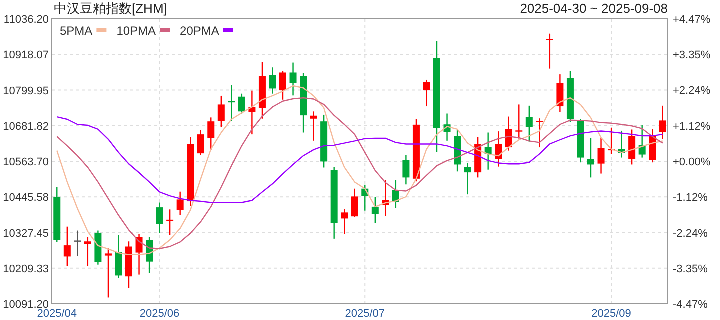  Describe the element at coordinates (26, 20) in the screenshot. I see `y-tick-label: 11036.20` at that location.